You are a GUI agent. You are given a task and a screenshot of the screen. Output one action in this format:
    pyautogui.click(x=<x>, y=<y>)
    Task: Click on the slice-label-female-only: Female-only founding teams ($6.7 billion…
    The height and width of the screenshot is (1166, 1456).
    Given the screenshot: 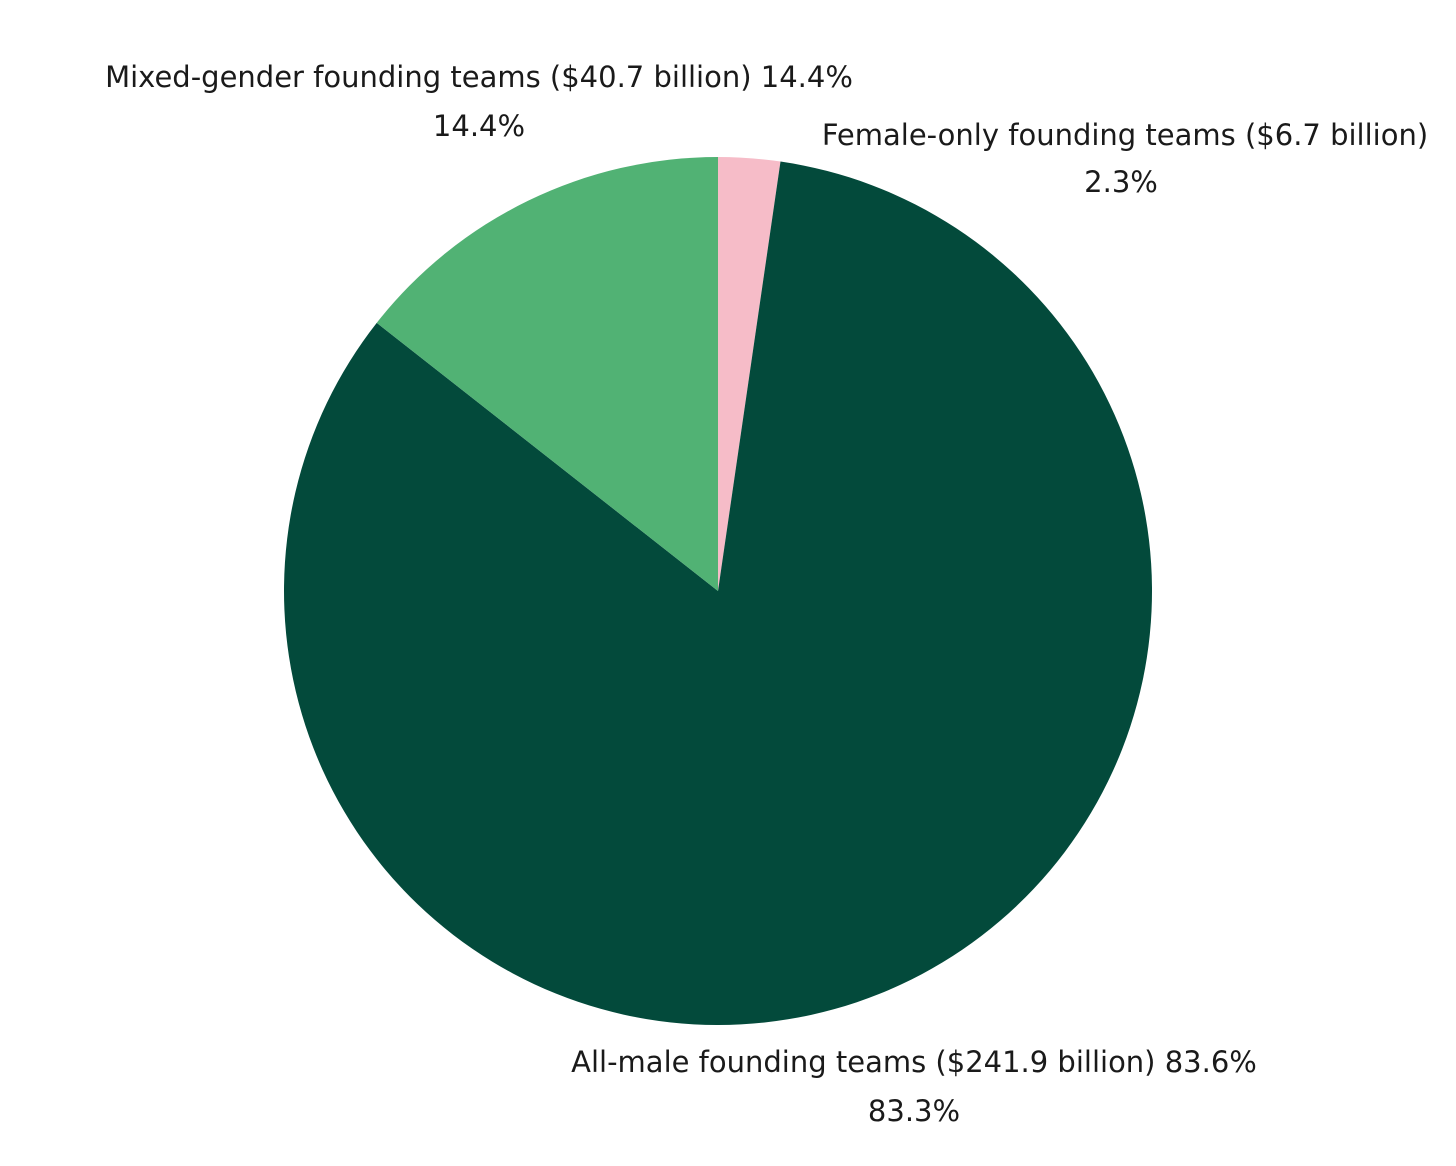 What is the action you would take?
    pyautogui.click(x=1125, y=135)
    